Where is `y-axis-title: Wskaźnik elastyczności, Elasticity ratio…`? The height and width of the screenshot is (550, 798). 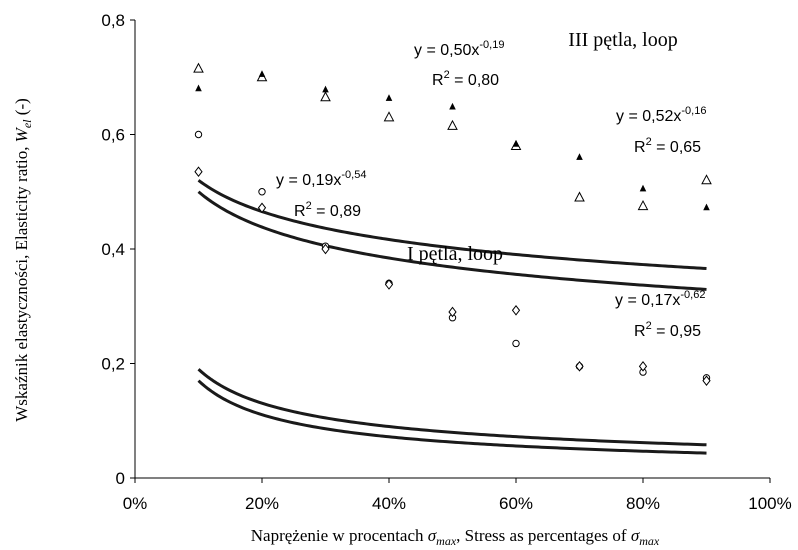 y-axis-title: Wskaźnik elastyczności, Elasticity ratio… is located at coordinates (23, 260).